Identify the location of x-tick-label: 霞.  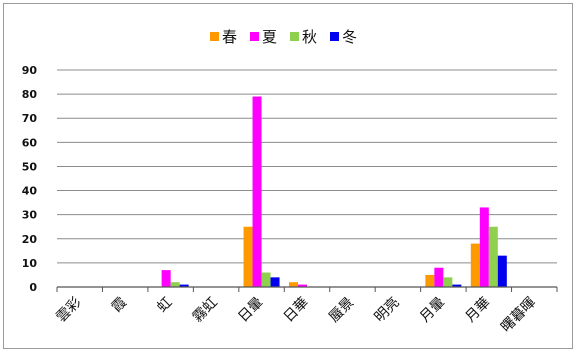
(119, 305).